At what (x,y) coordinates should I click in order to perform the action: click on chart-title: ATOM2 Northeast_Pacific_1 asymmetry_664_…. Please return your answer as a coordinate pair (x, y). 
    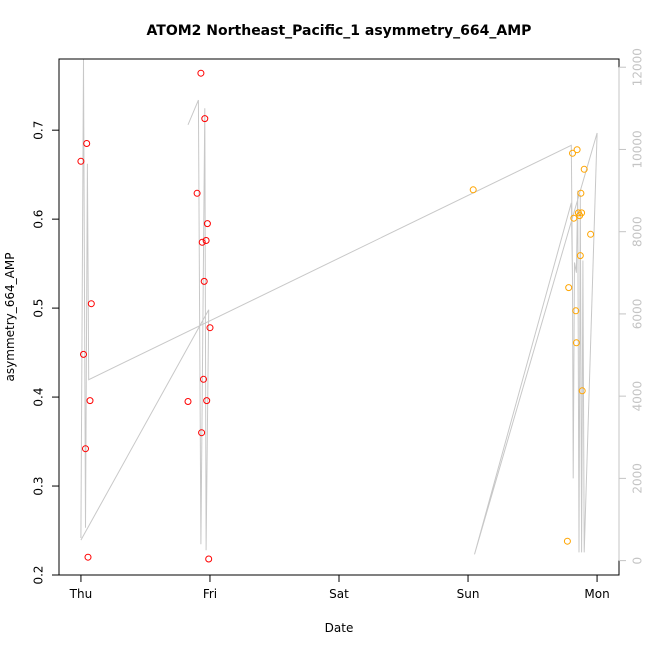
    Looking at the image, I should click on (339, 31).